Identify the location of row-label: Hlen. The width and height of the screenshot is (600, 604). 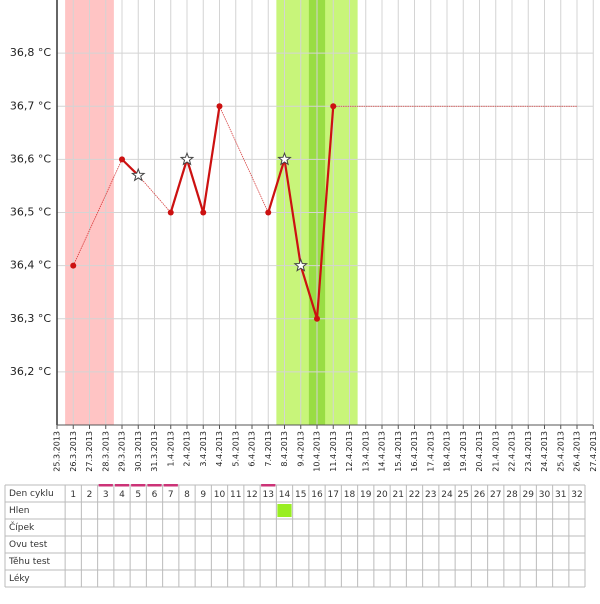
(19, 511).